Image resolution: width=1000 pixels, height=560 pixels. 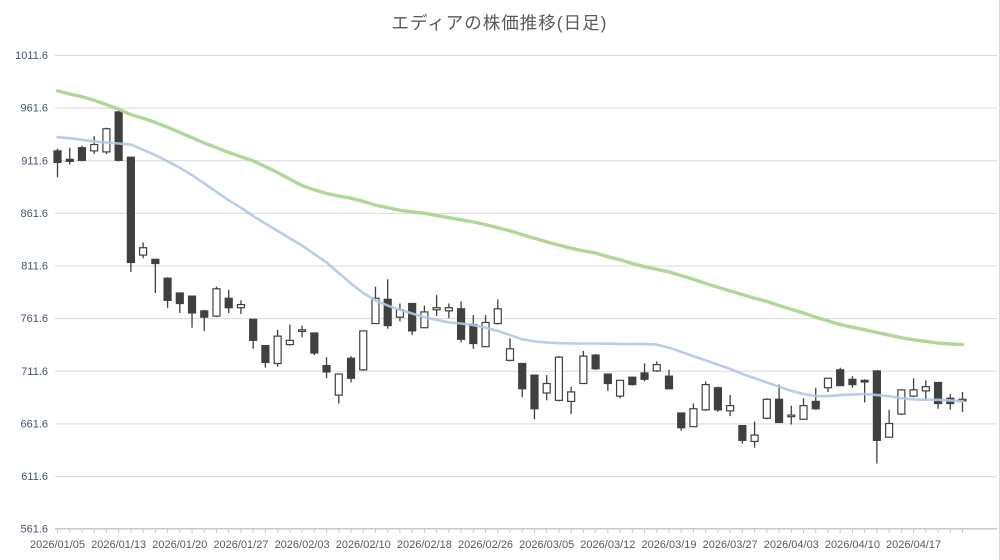 What do you see at coordinates (852, 545) in the screenshot?
I see `x-axis-tick-label: 2026/04/10` at bounding box center [852, 545].